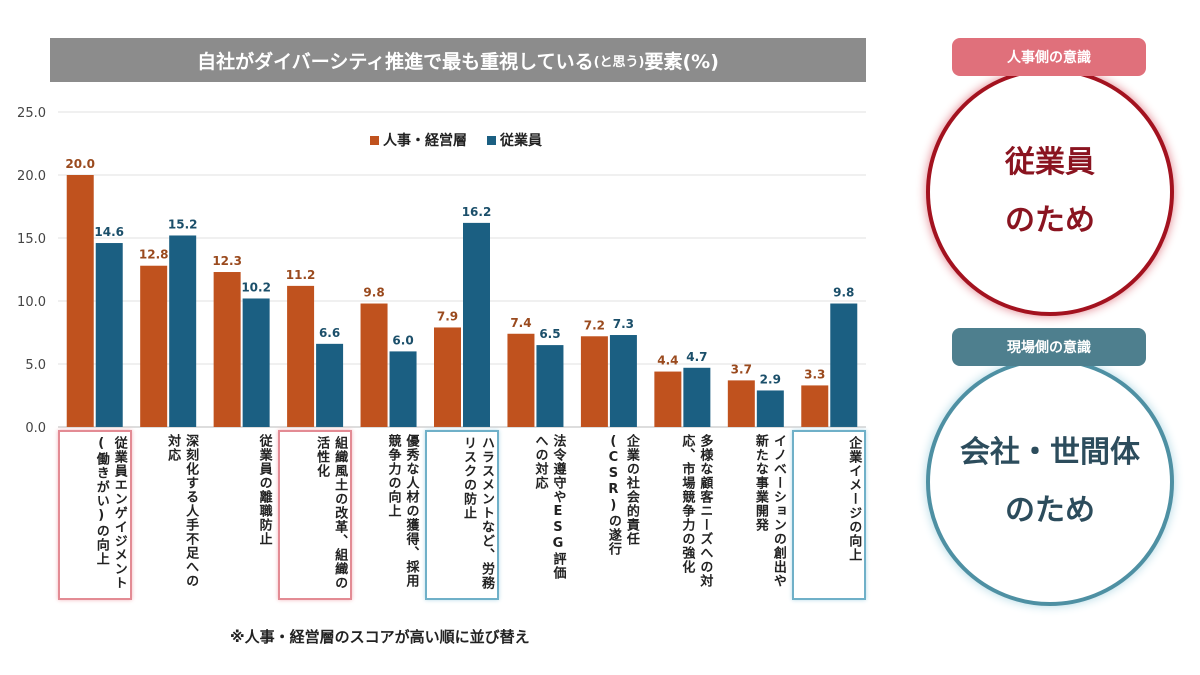 The height and width of the screenshot is (675, 1200). I want to click on category-label: 深刻化する人手不足への対応, so click(182, 511).